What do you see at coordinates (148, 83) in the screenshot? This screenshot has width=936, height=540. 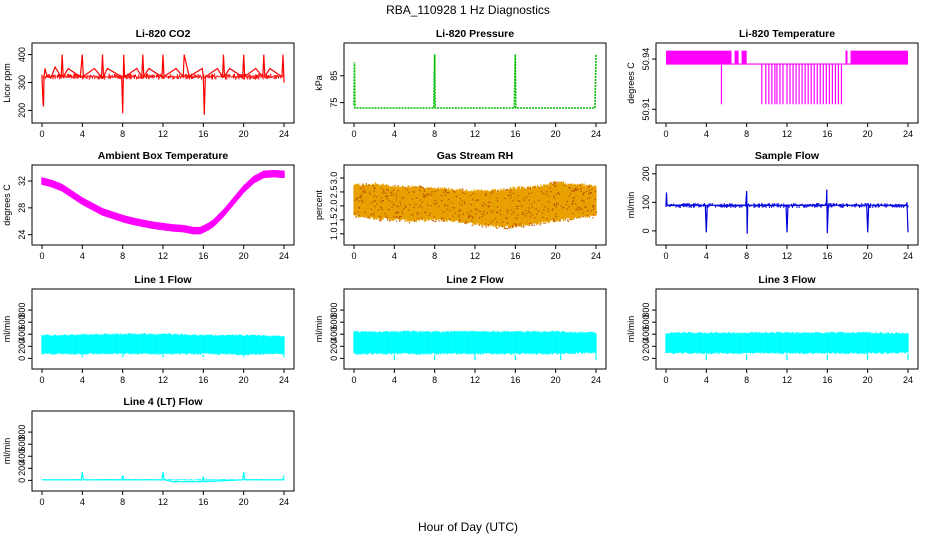 I see `panel-co2: Li-820 CO2 Licor ppm 0 4 8 12 16 20 24 200 300 400` at bounding box center [148, 83].